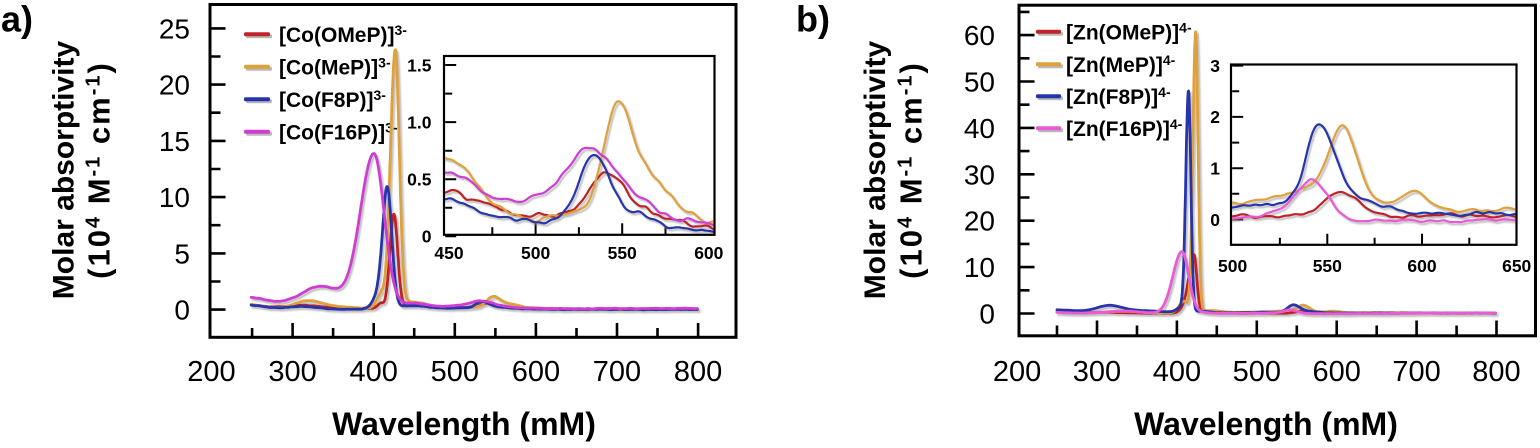 This screenshot has width=1540, height=448. Describe the element at coordinates (979, 174) in the screenshot. I see `svg-text: 30` at that location.